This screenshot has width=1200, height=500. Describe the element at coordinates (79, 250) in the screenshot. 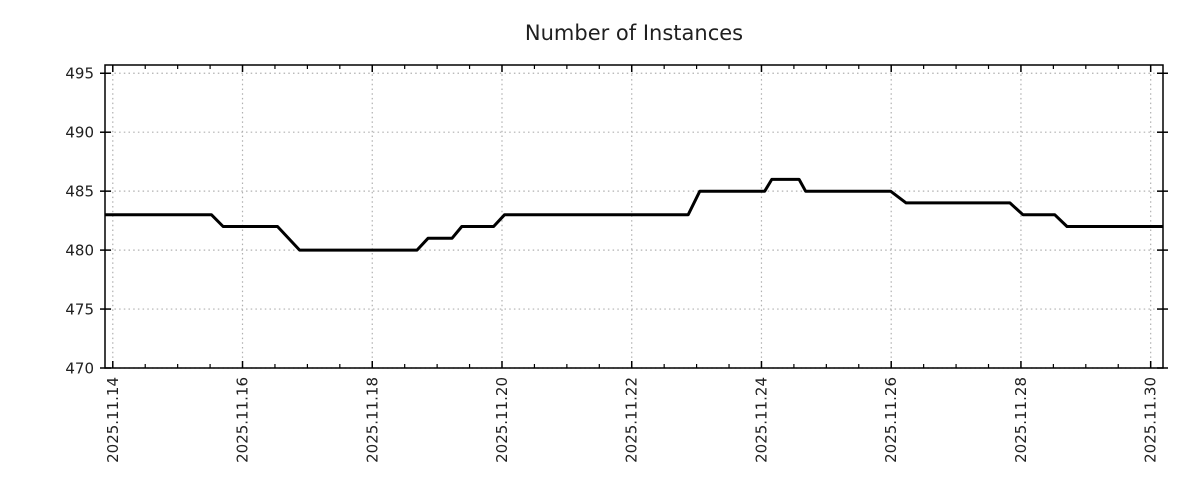

I see `y-tick-label: 480` at that location.